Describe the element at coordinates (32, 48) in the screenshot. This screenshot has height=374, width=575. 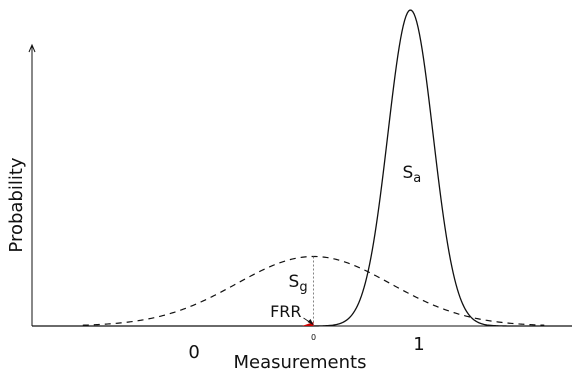
I see `y-axis-arrow-icon` at that location.